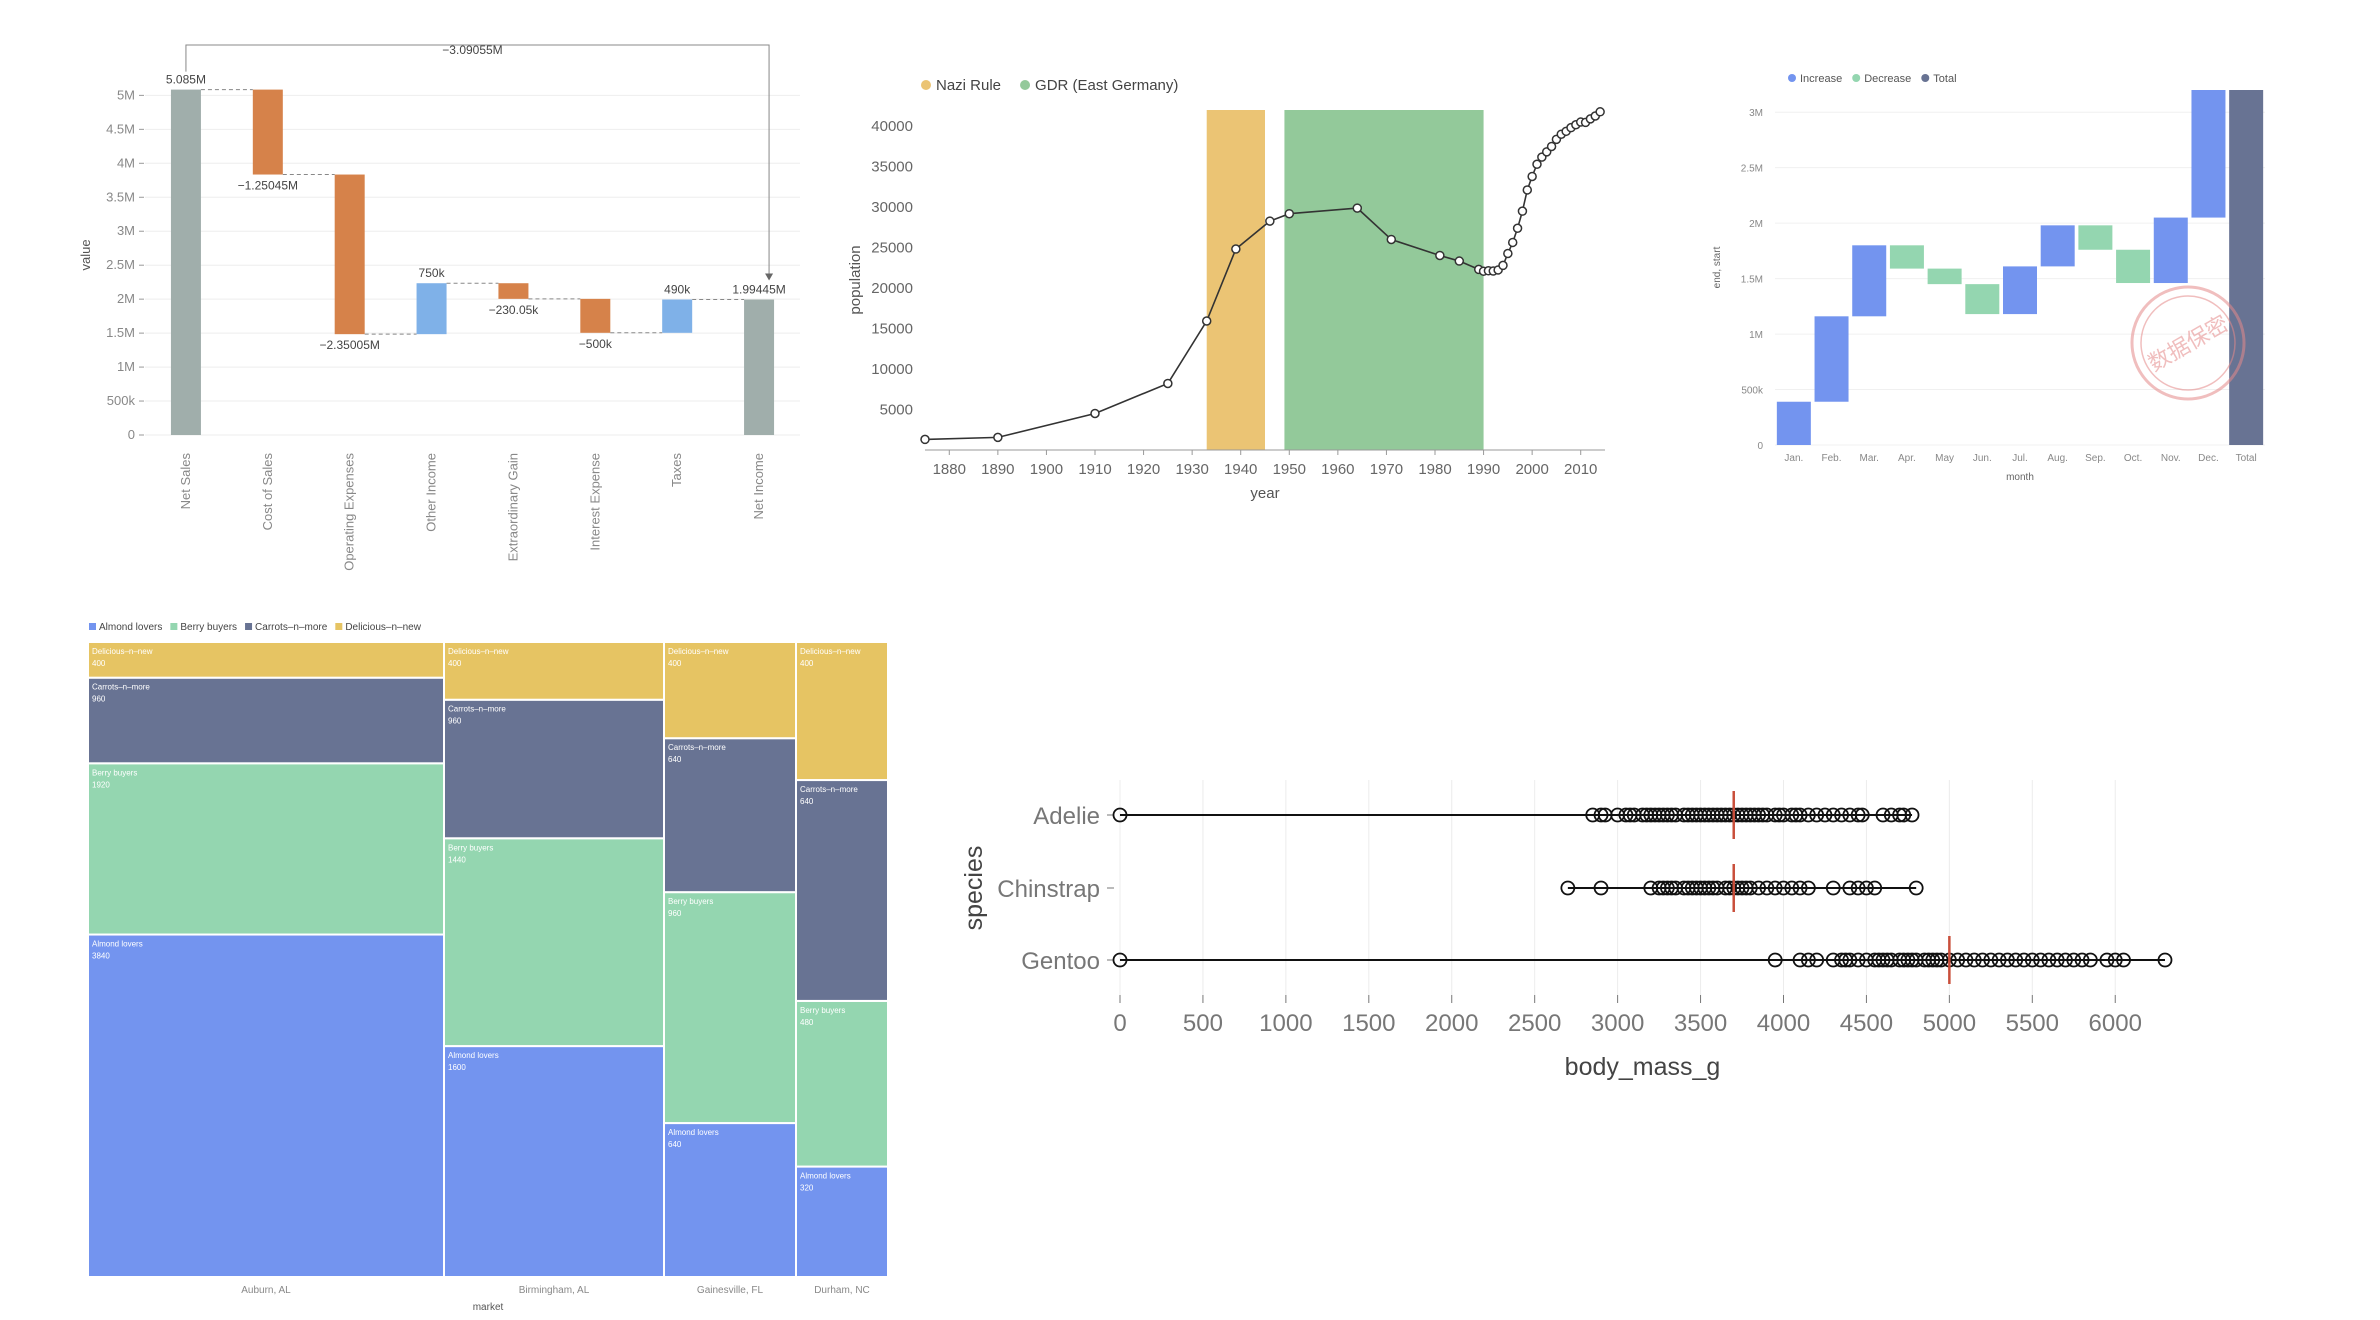  What do you see at coordinates (1982, 299) in the screenshot?
I see `bar-jun` at bounding box center [1982, 299].